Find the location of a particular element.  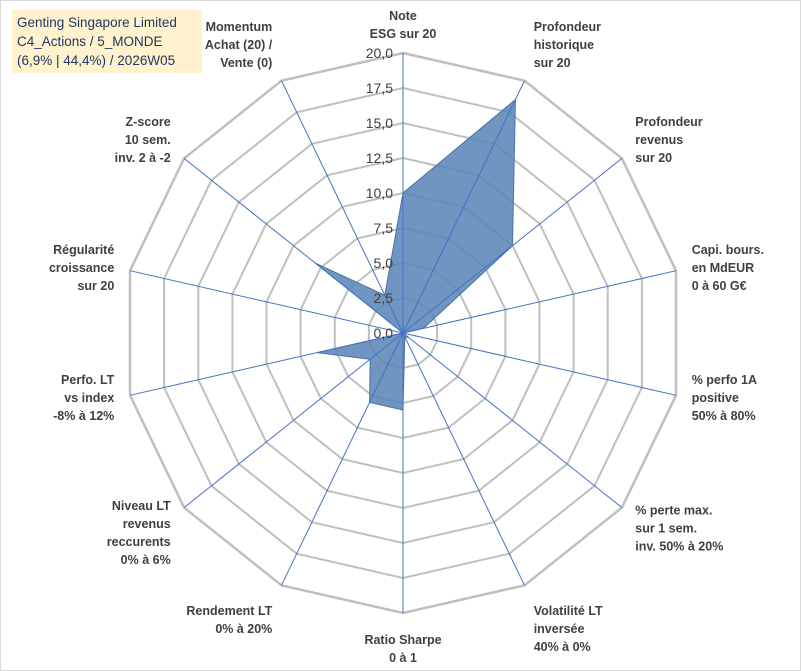

axis-label: Momentum Achat (20) / Vente (0) is located at coordinates (239, 45).